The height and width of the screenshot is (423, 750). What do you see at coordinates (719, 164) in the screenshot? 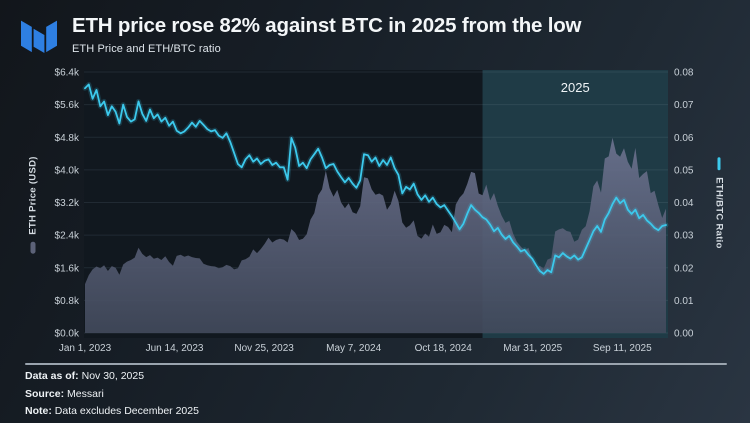
I see `eth-btc-ratio-line-swatch-icon` at bounding box center [719, 164].